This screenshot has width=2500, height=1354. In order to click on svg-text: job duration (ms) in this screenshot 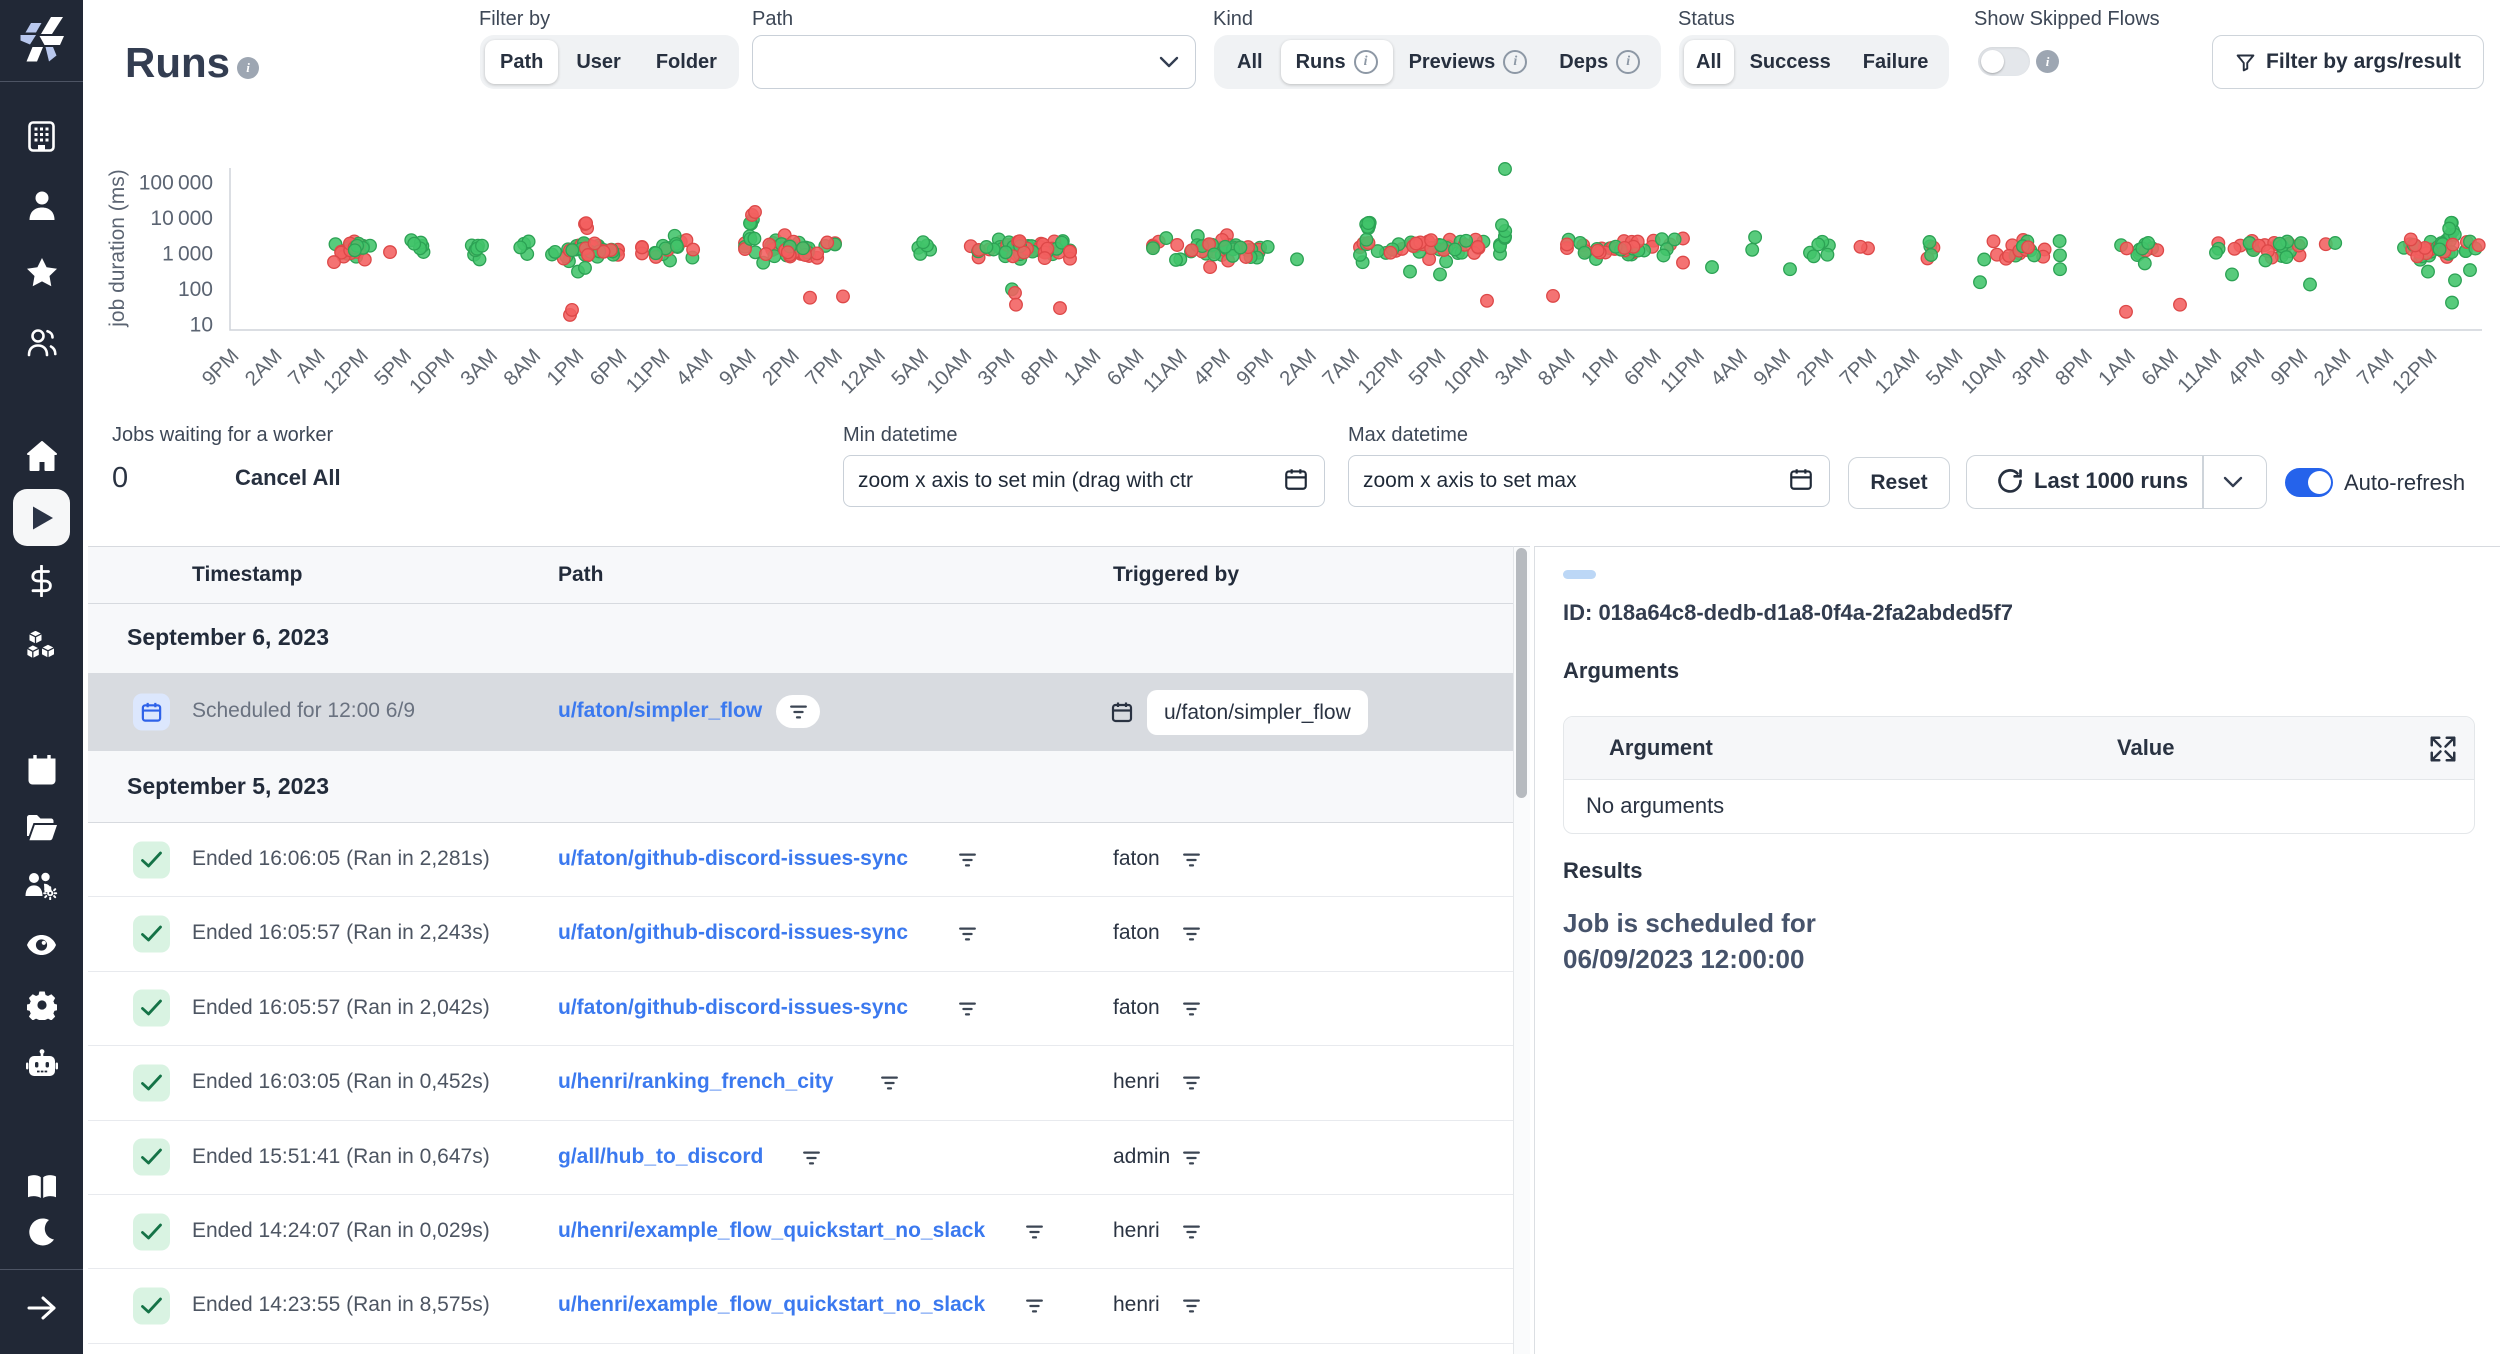, I will do `click(117, 248)`.